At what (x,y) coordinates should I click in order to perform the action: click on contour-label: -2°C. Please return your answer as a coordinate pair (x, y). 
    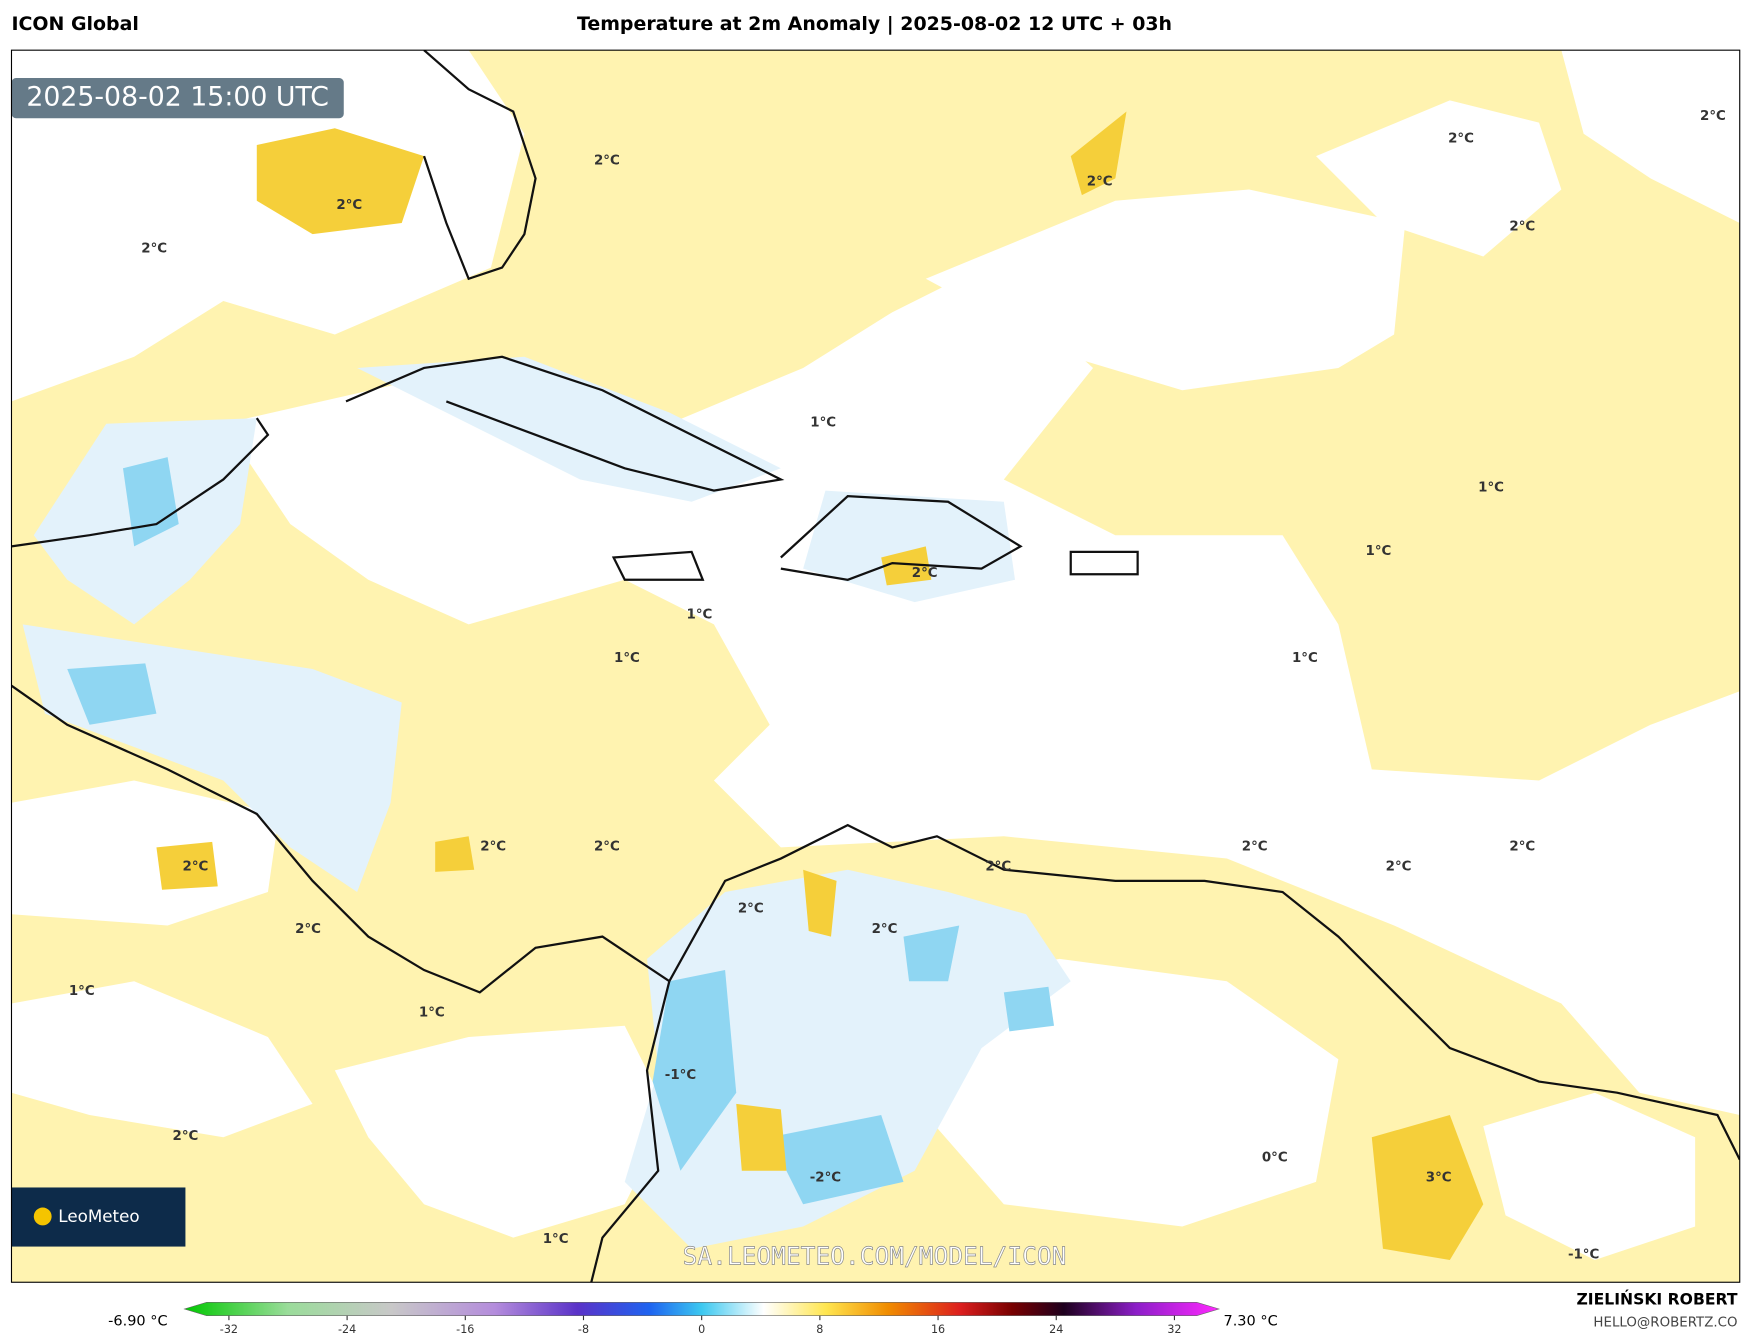
    Looking at the image, I should click on (825, 1177).